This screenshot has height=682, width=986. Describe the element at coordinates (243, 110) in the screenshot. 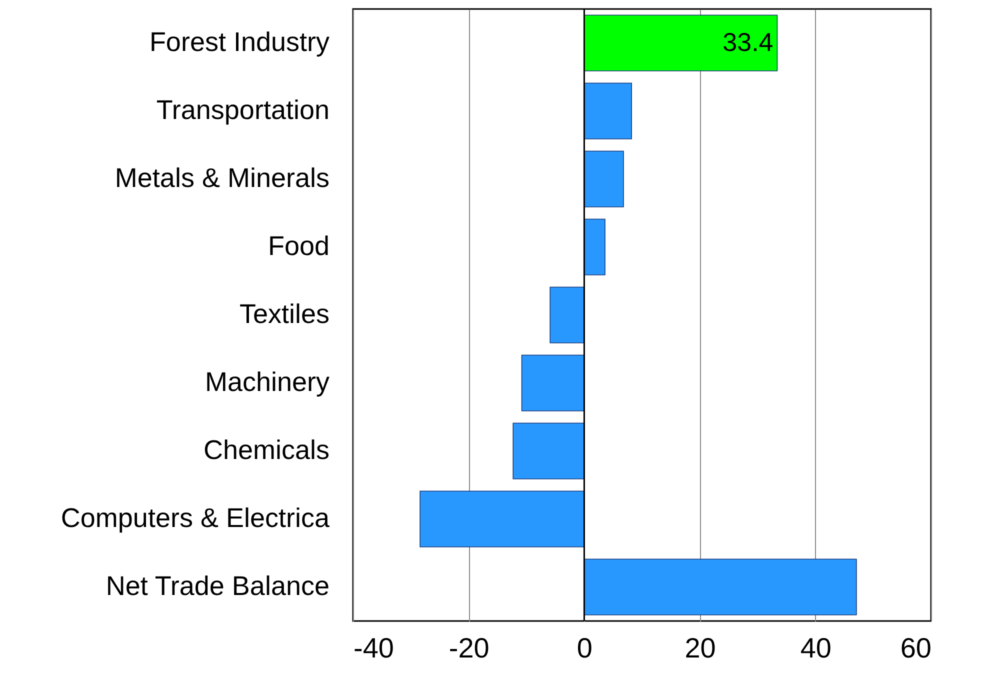

I see `y-tick-label: Transportation` at that location.